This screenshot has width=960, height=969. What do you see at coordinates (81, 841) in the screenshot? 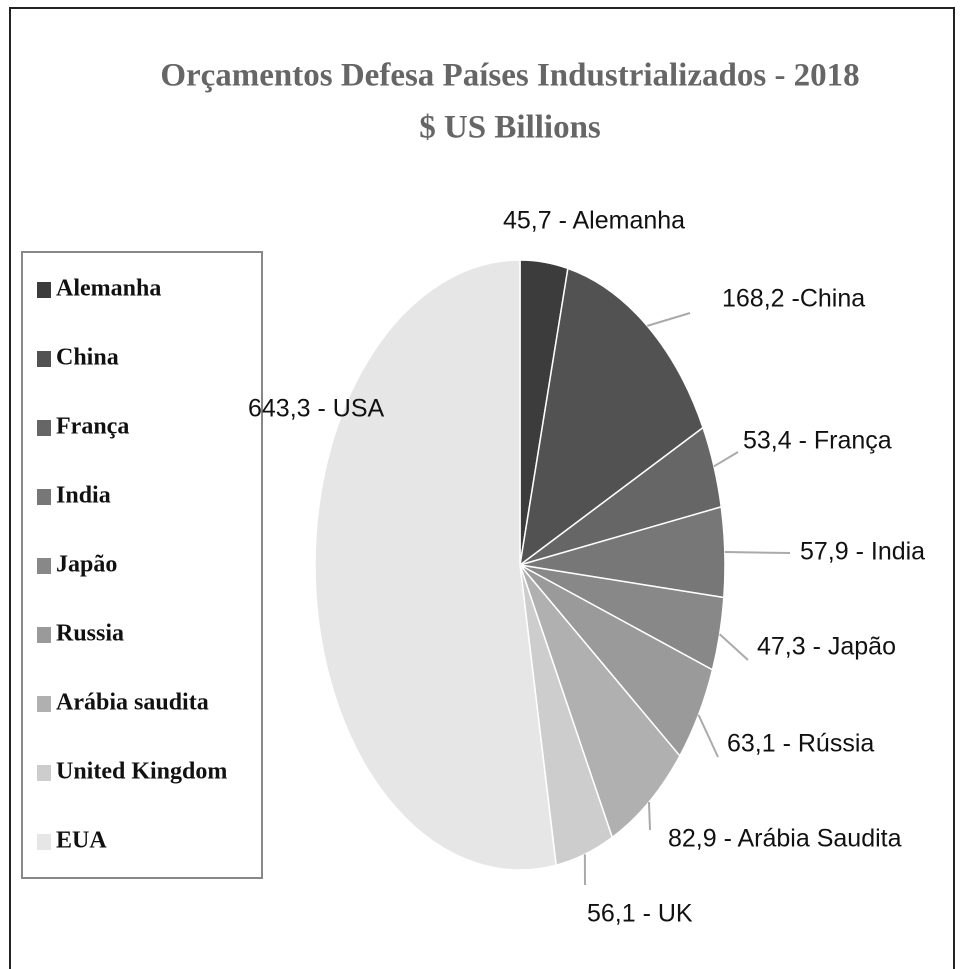
I see `legend-label: EUA` at bounding box center [81, 841].